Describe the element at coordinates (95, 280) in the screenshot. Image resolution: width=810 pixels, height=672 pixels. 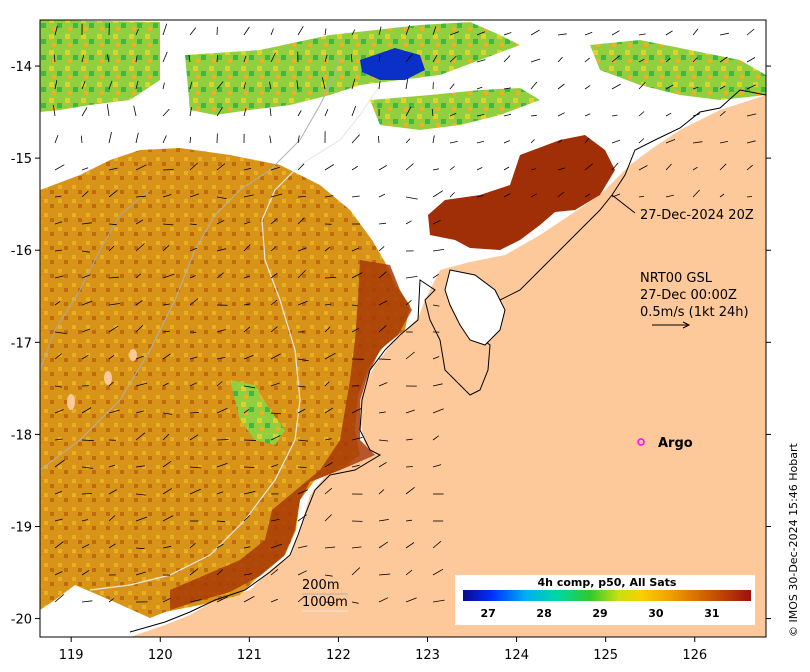
I see `contour-200m-line` at that location.